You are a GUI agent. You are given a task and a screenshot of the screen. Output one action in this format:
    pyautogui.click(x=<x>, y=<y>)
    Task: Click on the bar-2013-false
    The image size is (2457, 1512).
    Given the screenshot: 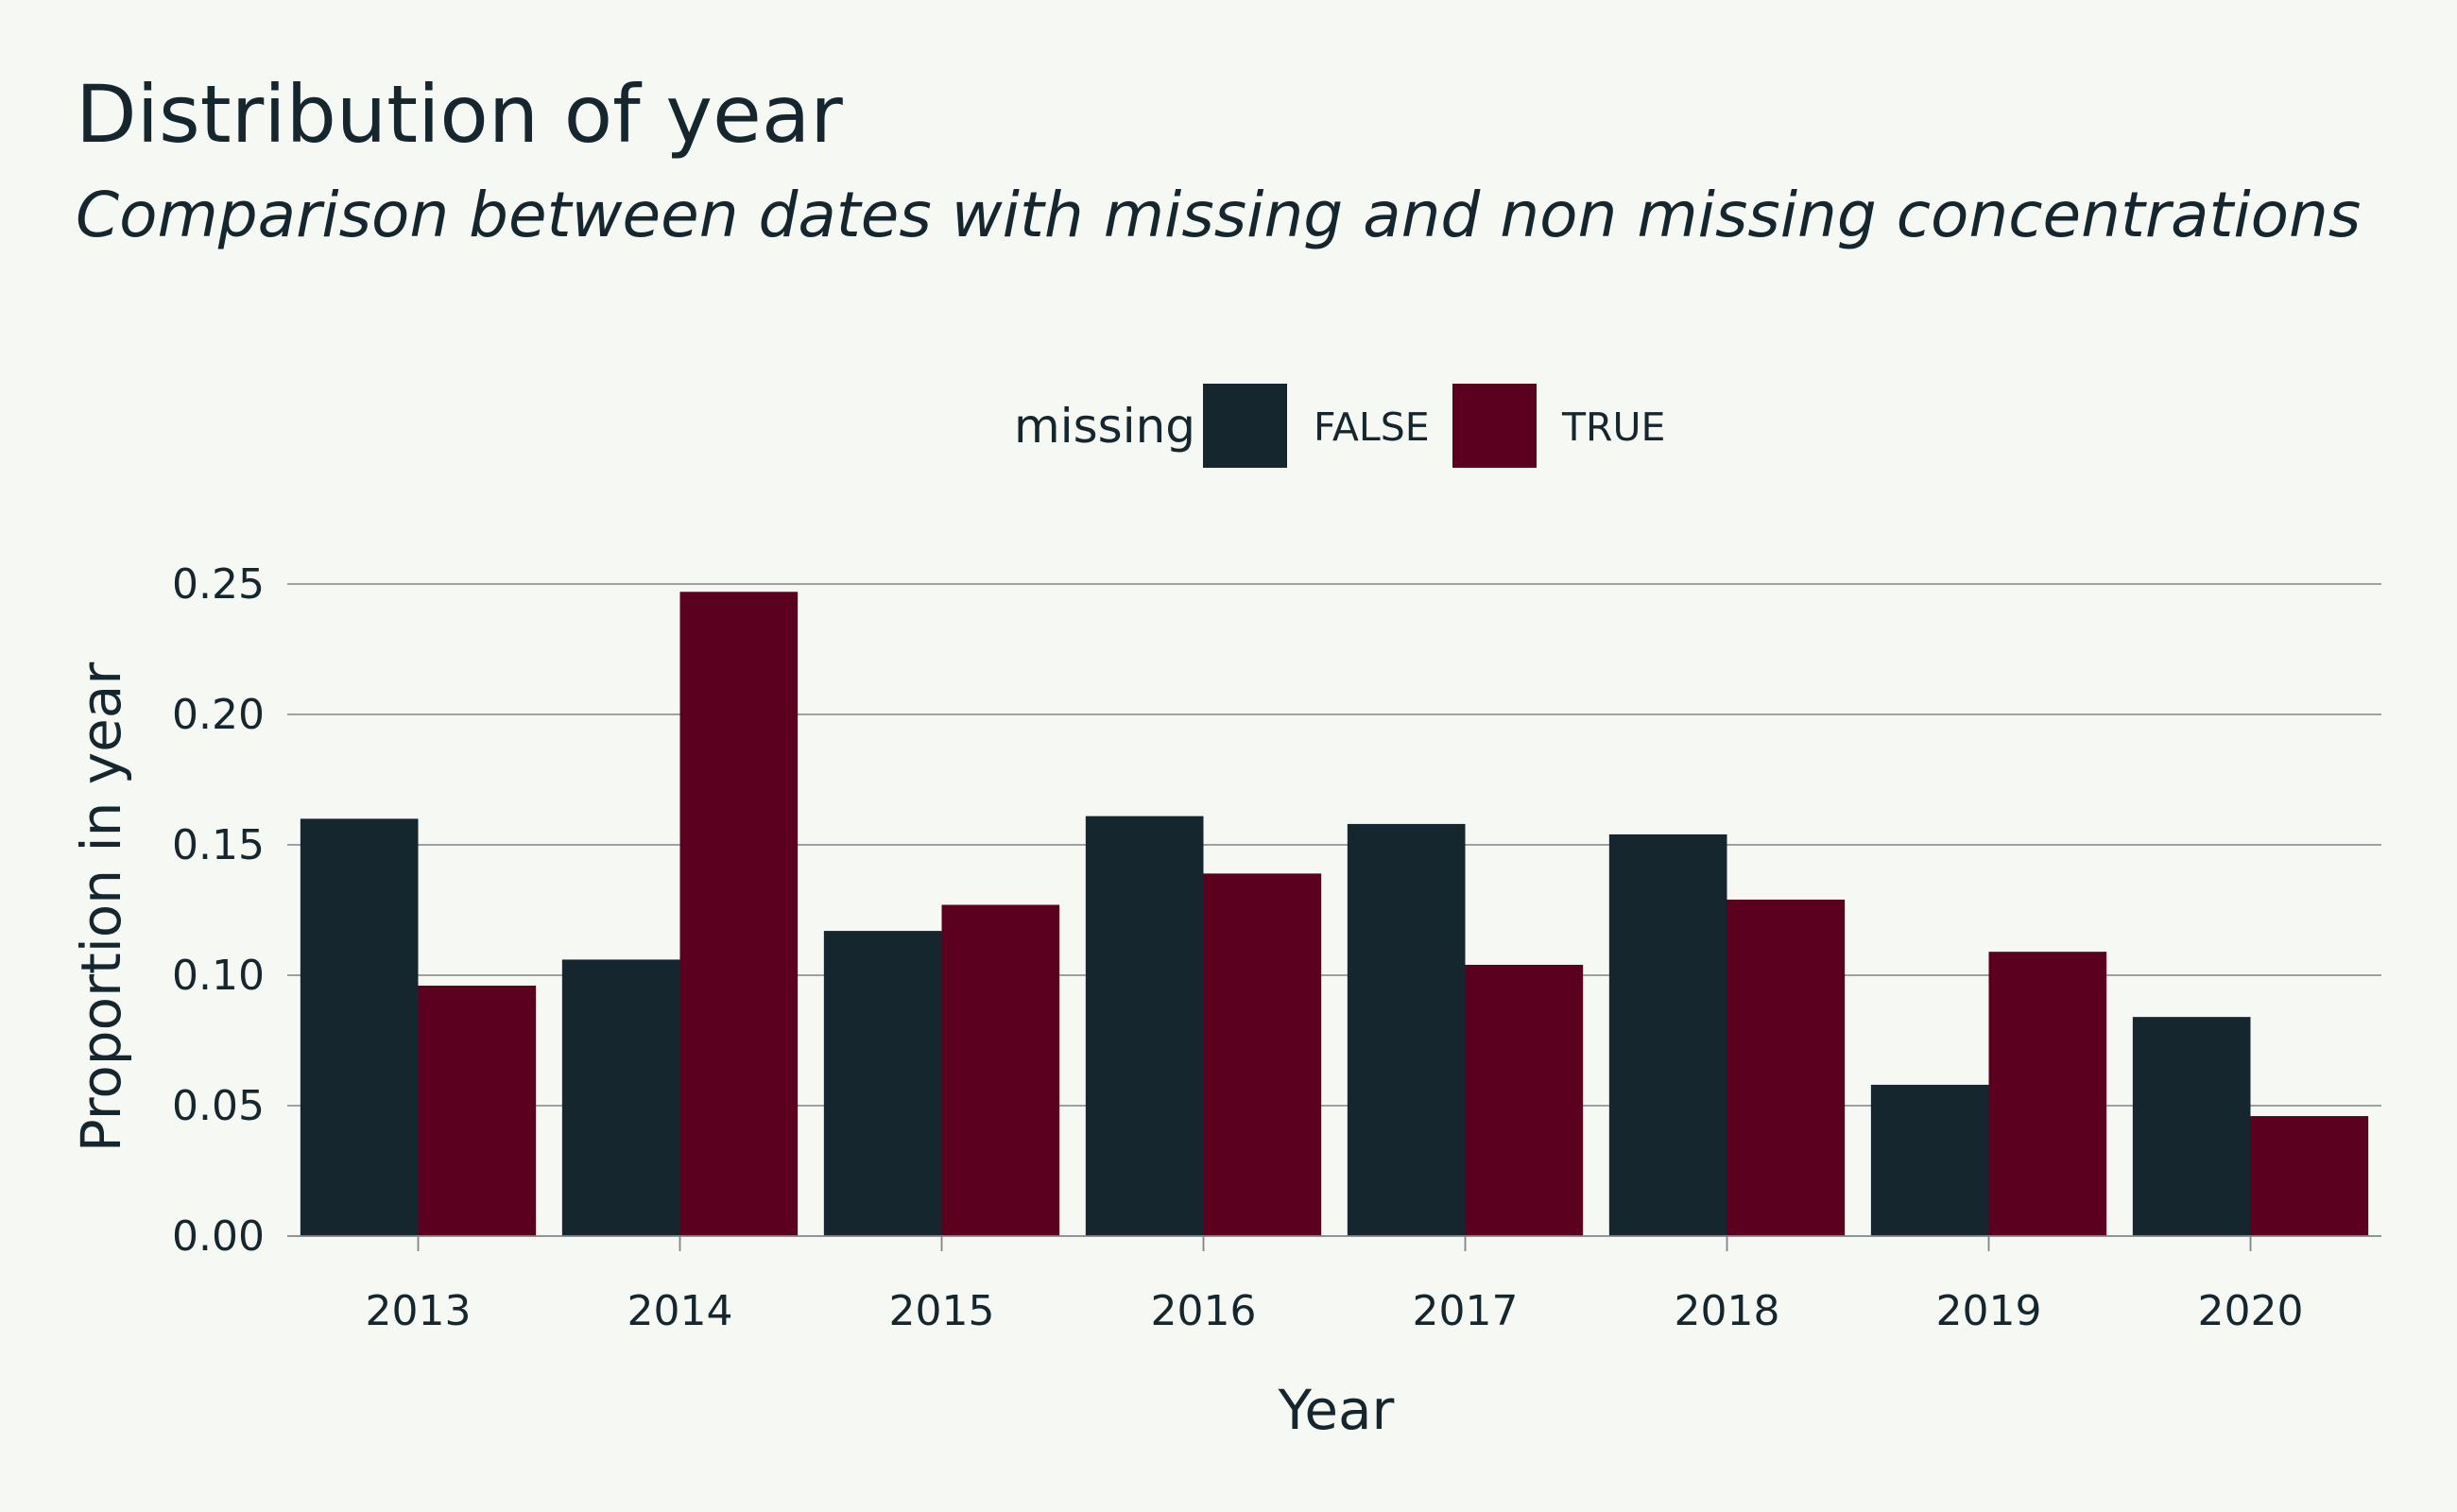 What is the action you would take?
    pyautogui.click(x=359, y=1027)
    